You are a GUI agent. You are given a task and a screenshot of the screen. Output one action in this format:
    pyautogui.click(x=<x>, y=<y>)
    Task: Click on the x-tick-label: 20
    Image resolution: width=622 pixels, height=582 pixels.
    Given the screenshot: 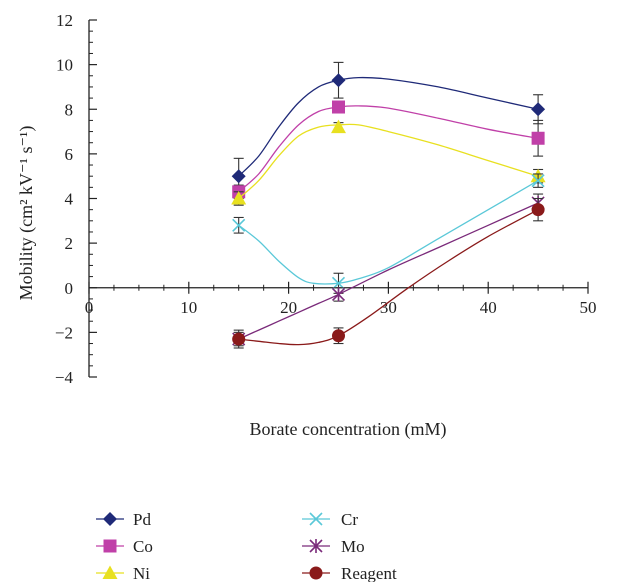 What is the action you would take?
    pyautogui.click(x=288, y=307)
    